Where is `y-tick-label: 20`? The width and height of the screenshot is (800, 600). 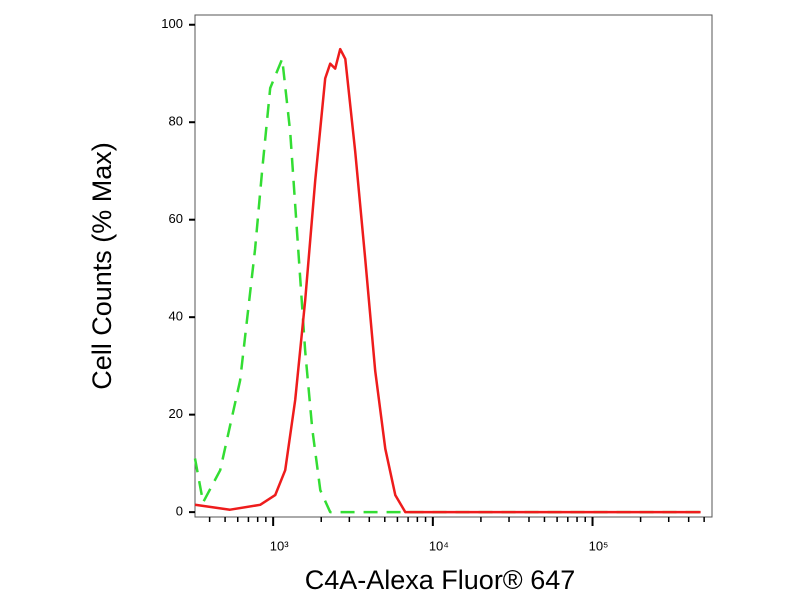
y-tick-label: 20 is located at coordinates (176, 413).